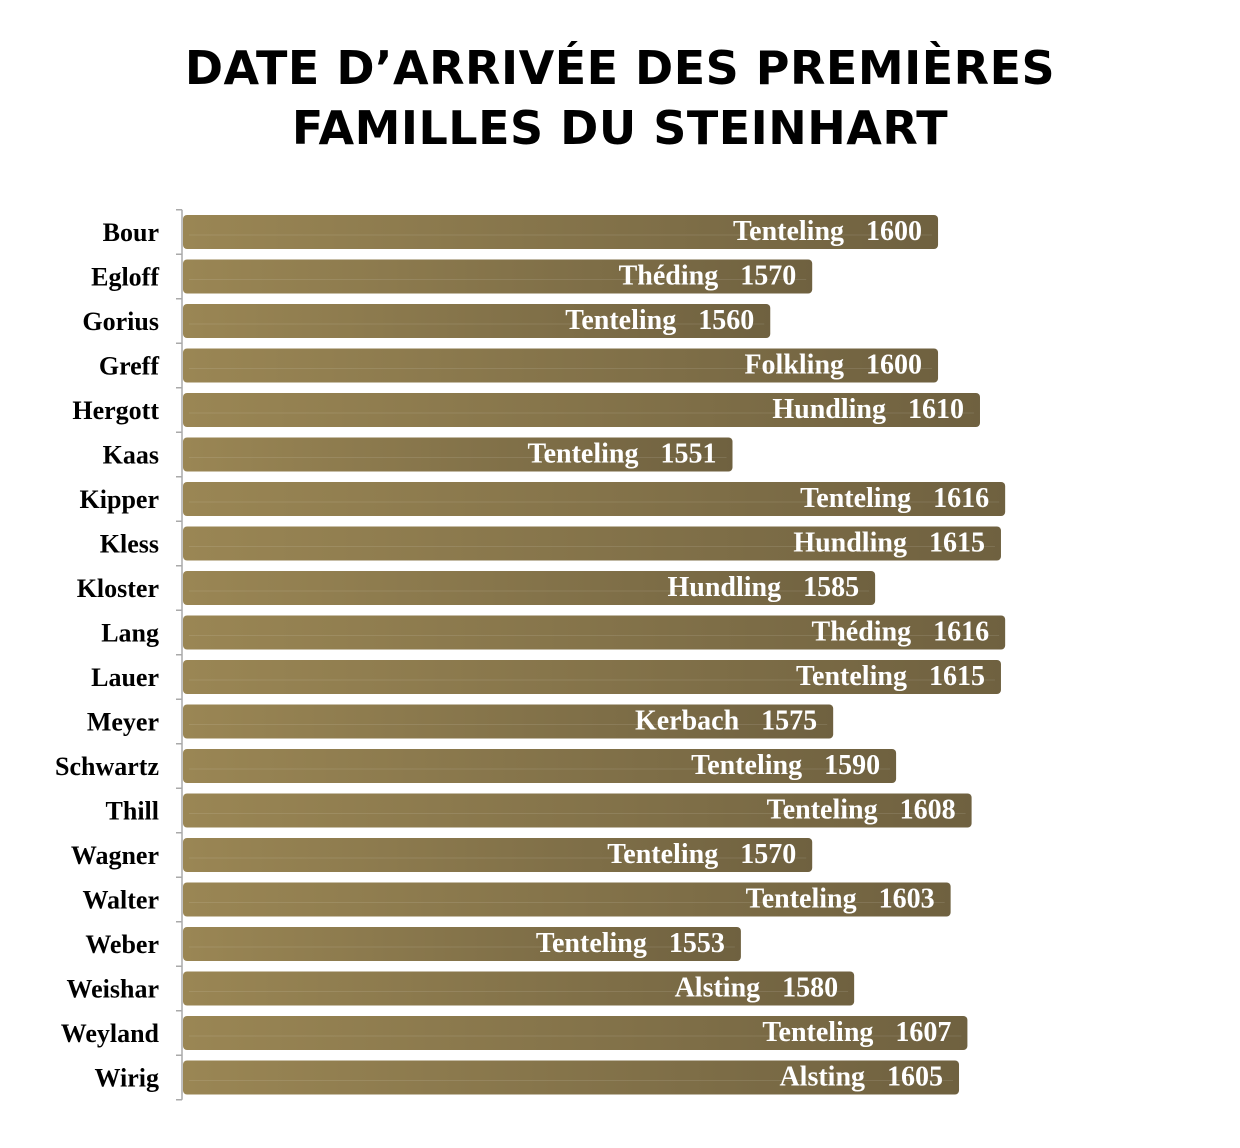  I want to click on bar-weber, so click(462, 944).